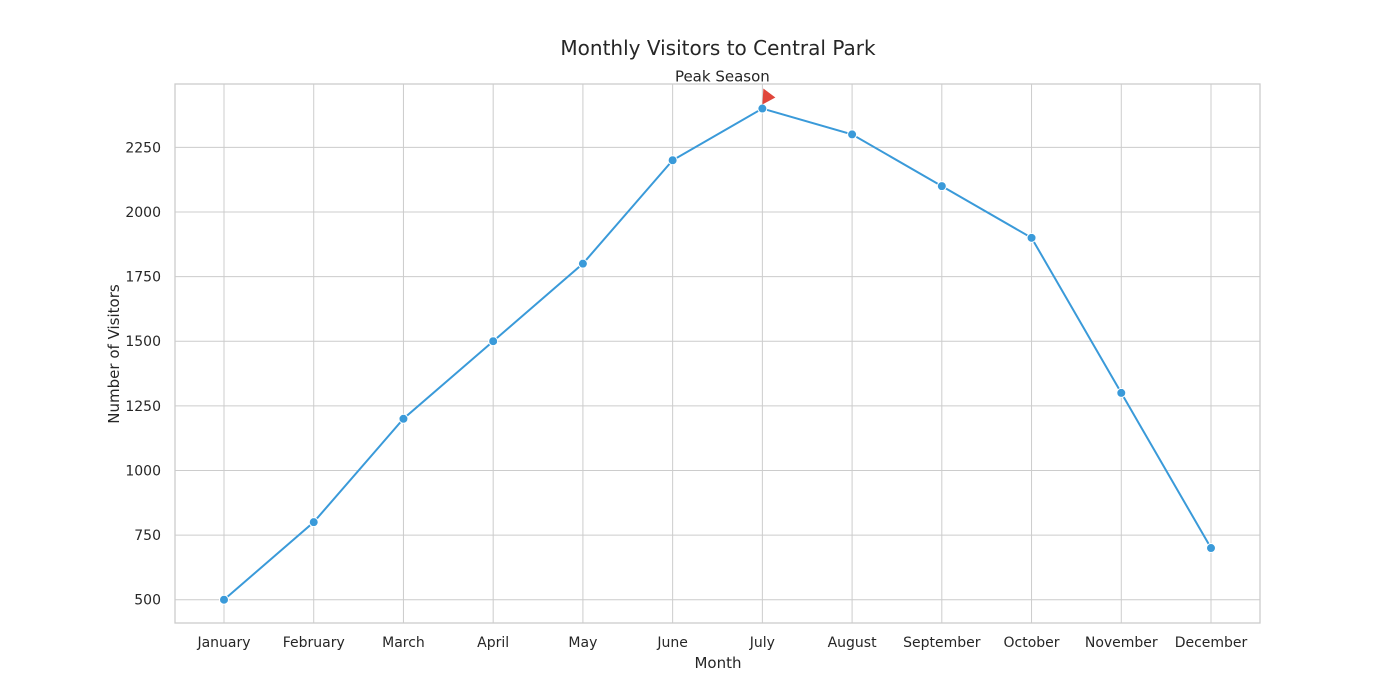 The height and width of the screenshot is (700, 1400). Describe the element at coordinates (143, 374) in the screenshot. I see `y-tick-labels: 500 750 1000 1250 1500 1750 2000 2250` at that location.